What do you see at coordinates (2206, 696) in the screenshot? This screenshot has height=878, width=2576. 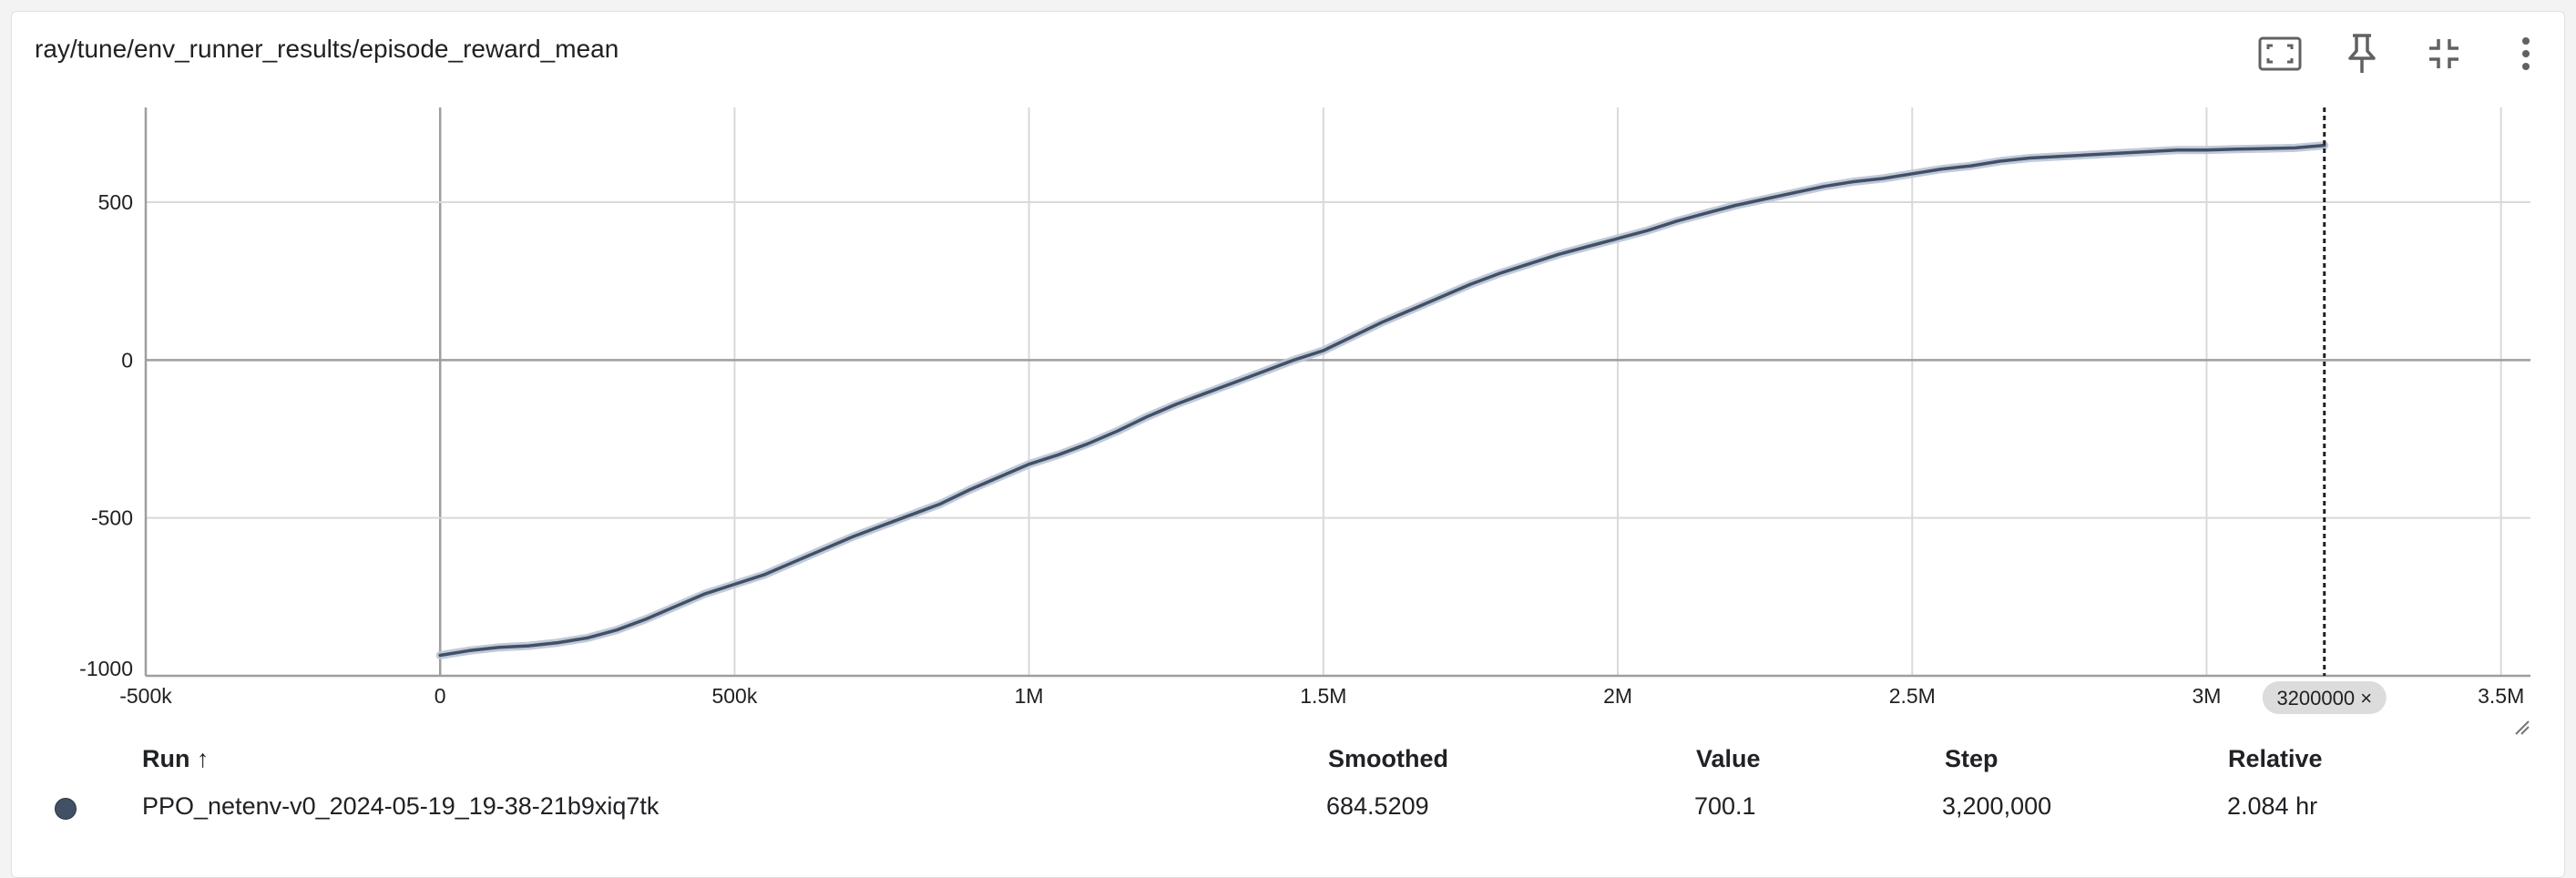 I see `x-tick-label: 3M` at bounding box center [2206, 696].